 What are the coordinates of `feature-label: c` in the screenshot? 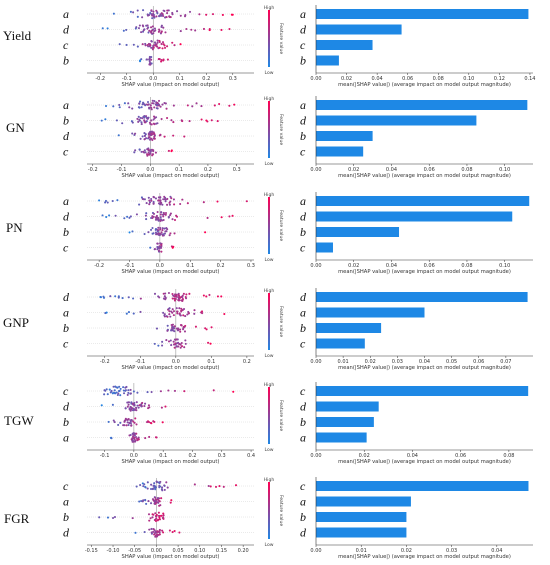 It's located at (303, 45).